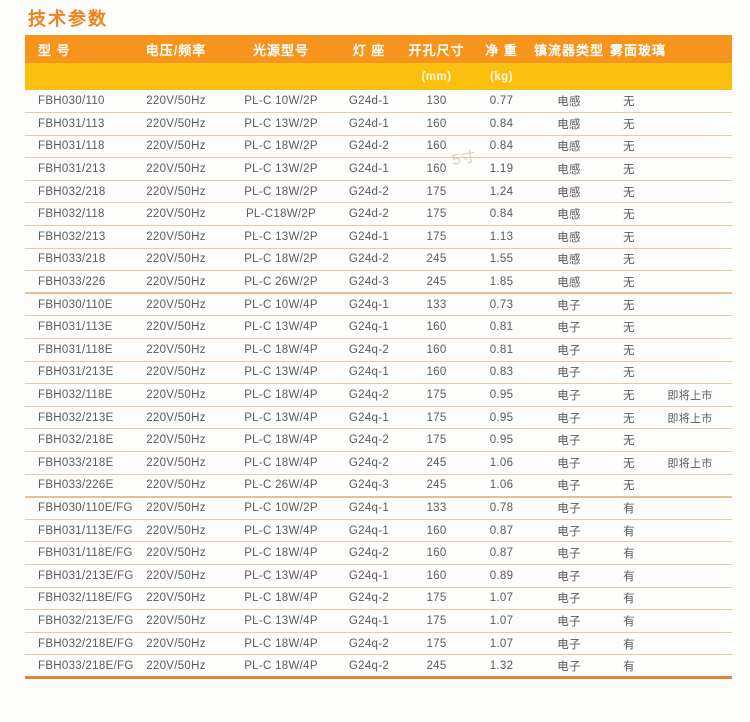  Describe the element at coordinates (629, 76) in the screenshot. I see `column-unit-glass` at that location.